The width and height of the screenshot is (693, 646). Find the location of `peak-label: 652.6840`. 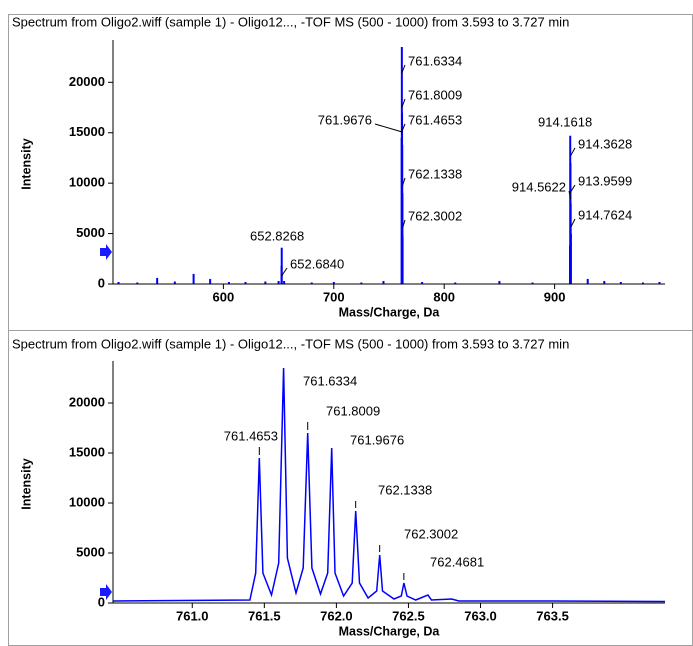

peak-label: 652.6840 is located at coordinates (317, 263).